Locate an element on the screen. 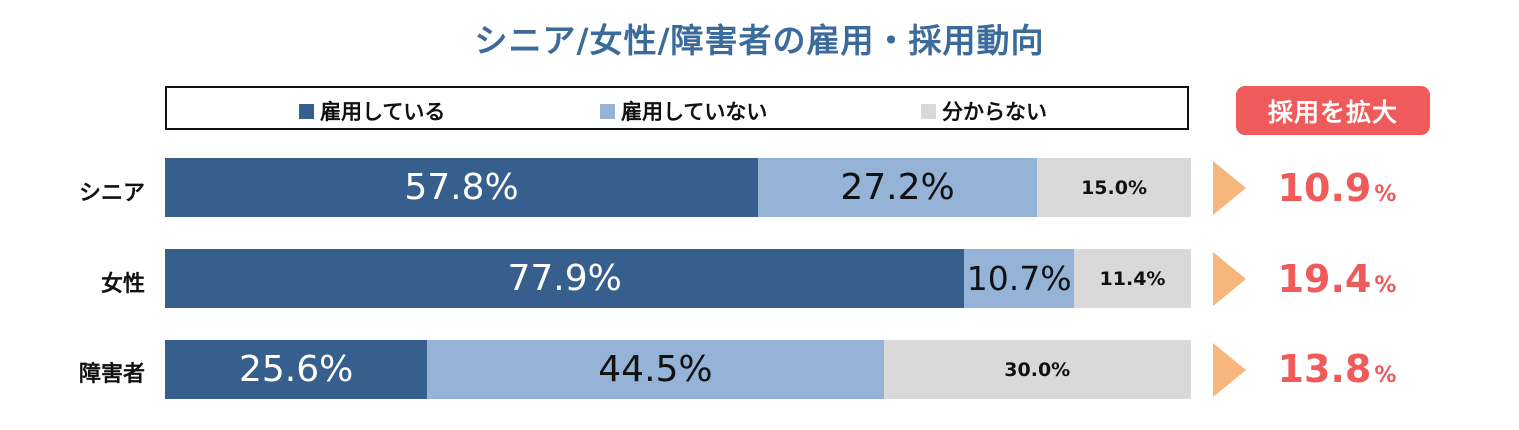 This screenshot has height=430, width=1519. row-label-women: 女性 is located at coordinates (122, 284).